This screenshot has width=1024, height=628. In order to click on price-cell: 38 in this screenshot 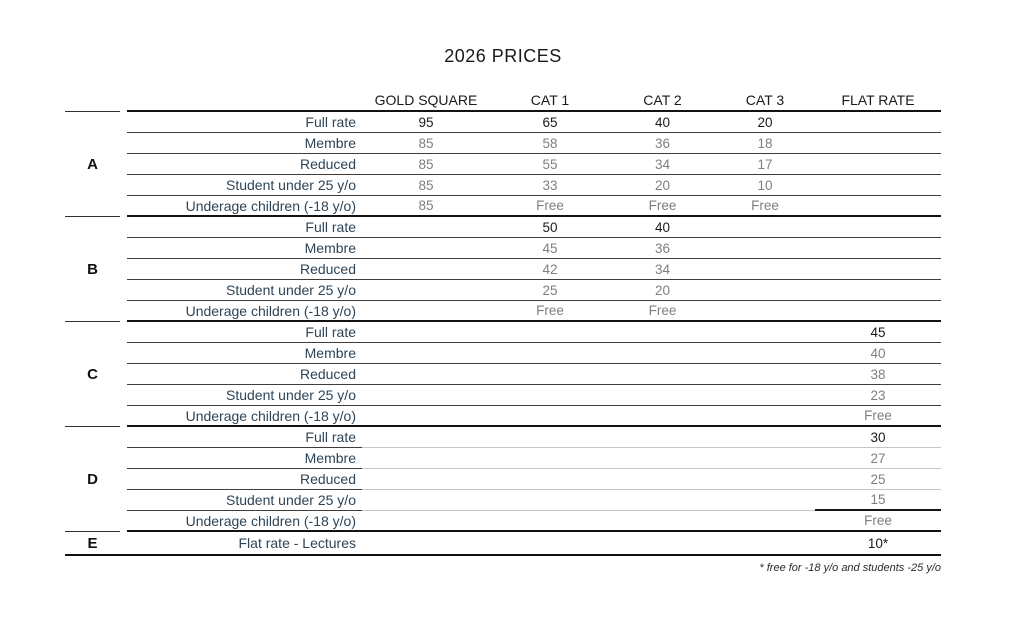, I will do `click(878, 374)`.